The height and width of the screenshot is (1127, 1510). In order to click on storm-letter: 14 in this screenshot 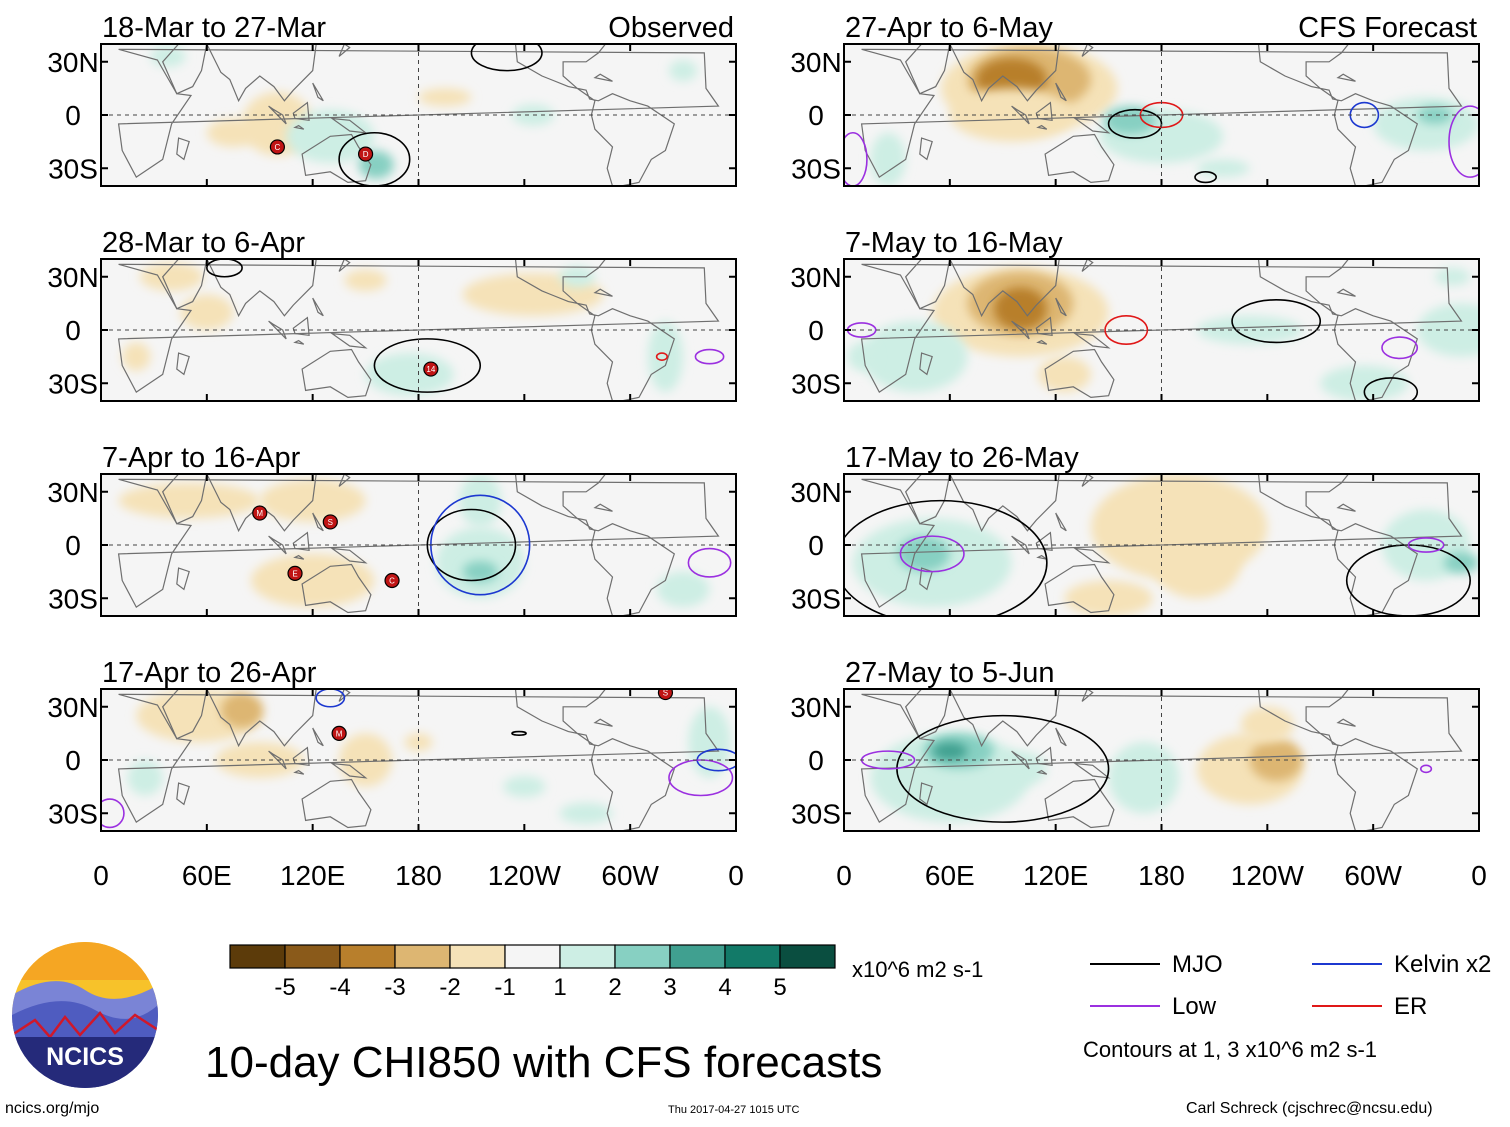, I will do `click(430, 369)`.